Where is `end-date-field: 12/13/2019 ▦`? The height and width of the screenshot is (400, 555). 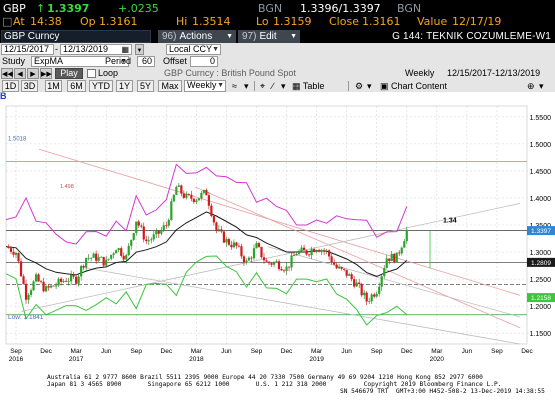 end-date-field: 12/13/2019 ▦ is located at coordinates (96, 49).